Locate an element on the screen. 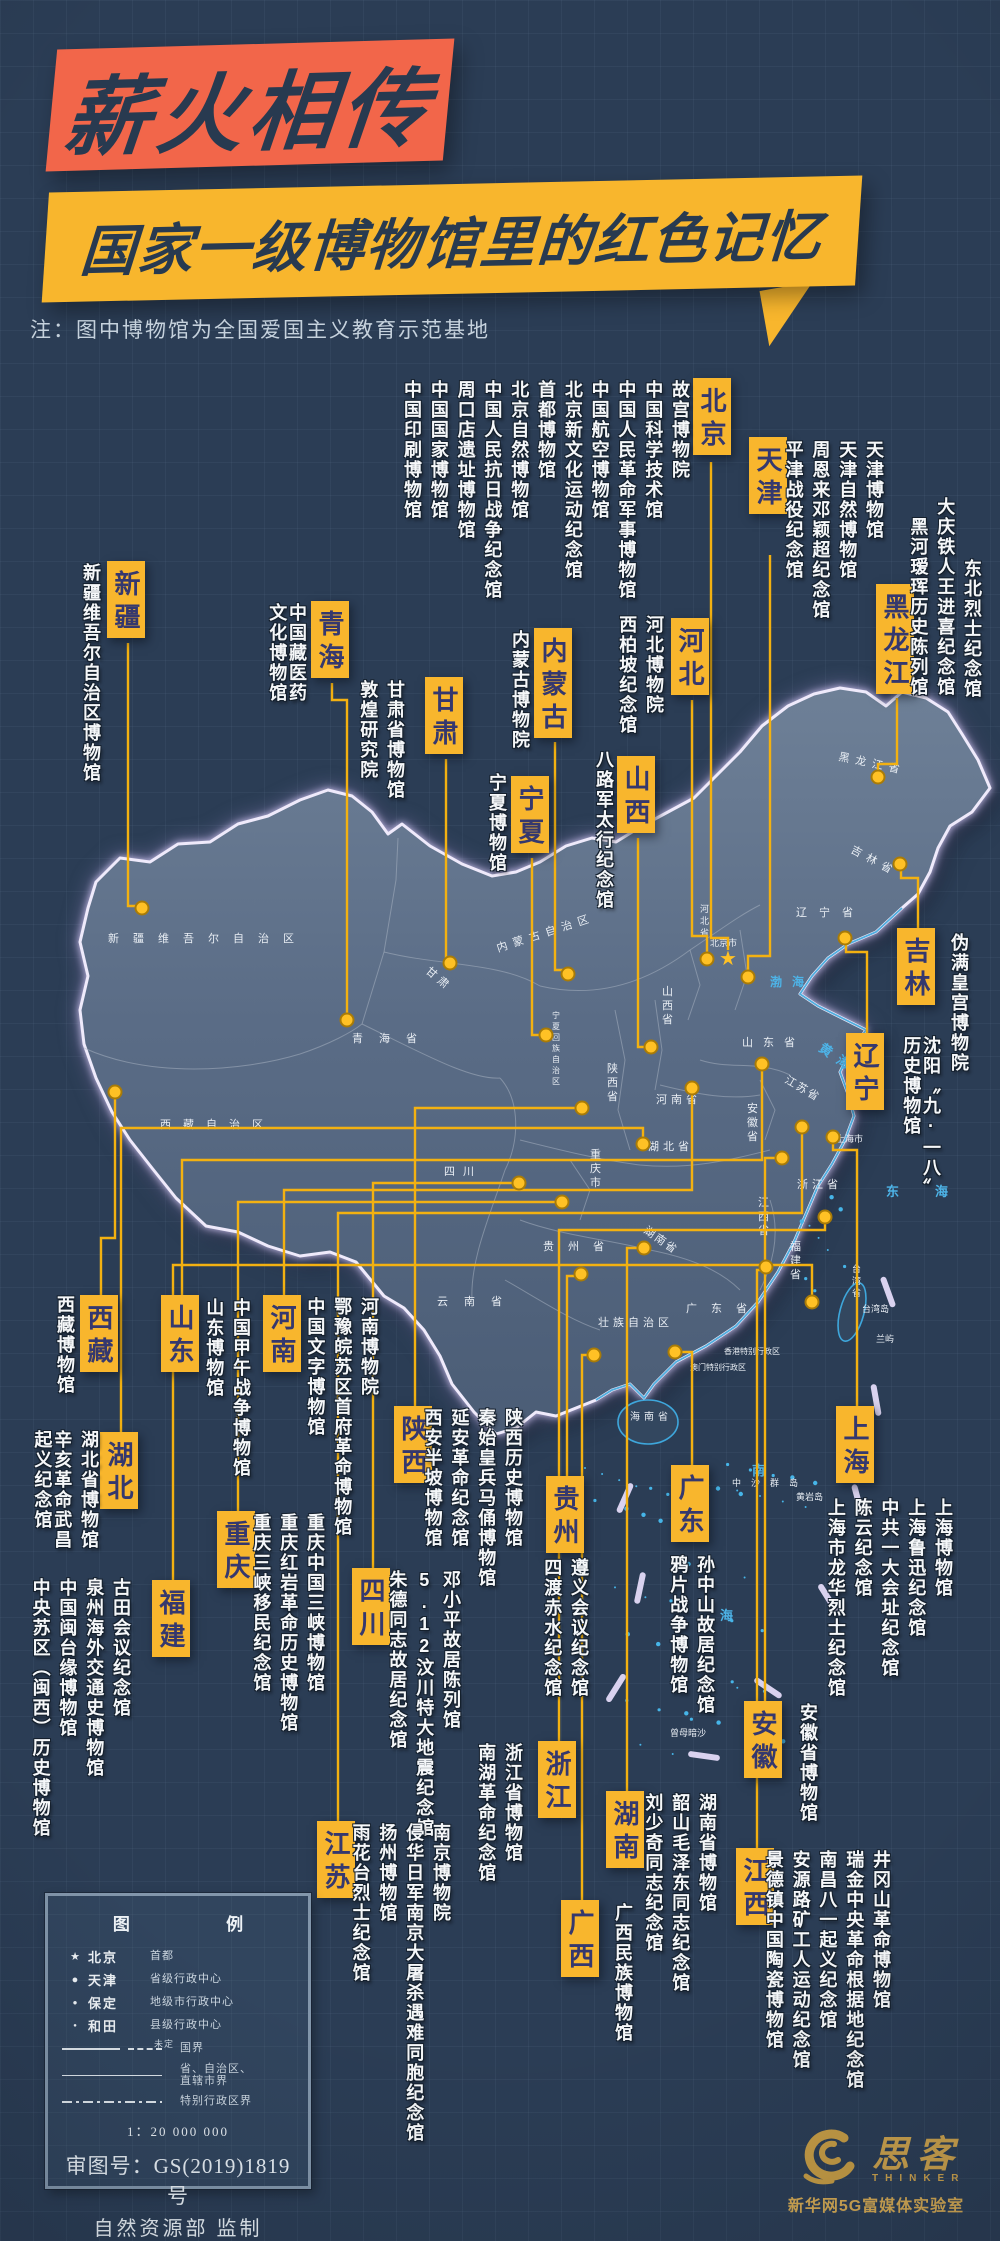 This screenshot has width=1000, height=2241. museum-name: 西安半坡博物馆 is located at coordinates (432, 1478).